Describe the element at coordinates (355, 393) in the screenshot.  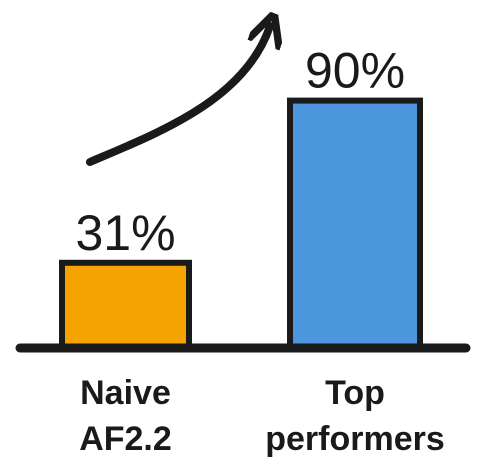
I see `category-label-1-line-0: Top` at that location.